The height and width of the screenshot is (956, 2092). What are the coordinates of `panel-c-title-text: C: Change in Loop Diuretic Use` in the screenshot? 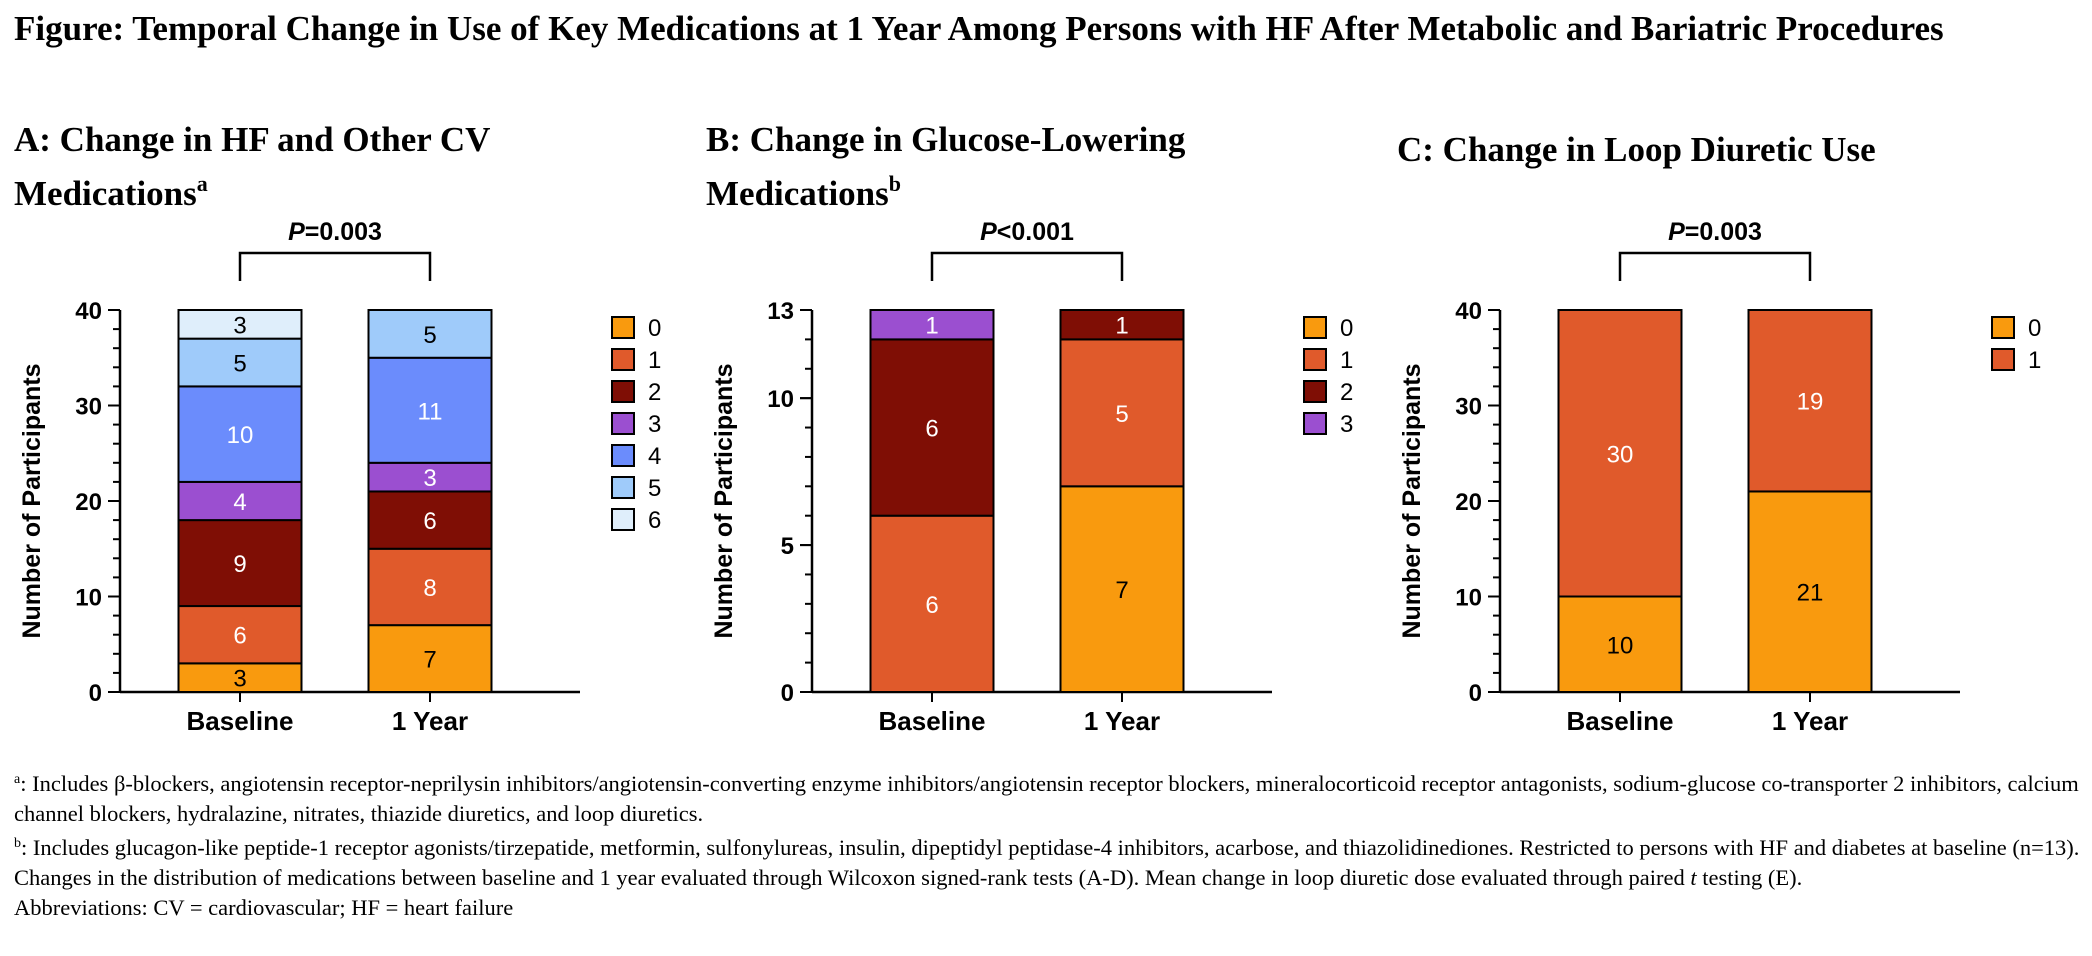 It's located at (1636, 149).